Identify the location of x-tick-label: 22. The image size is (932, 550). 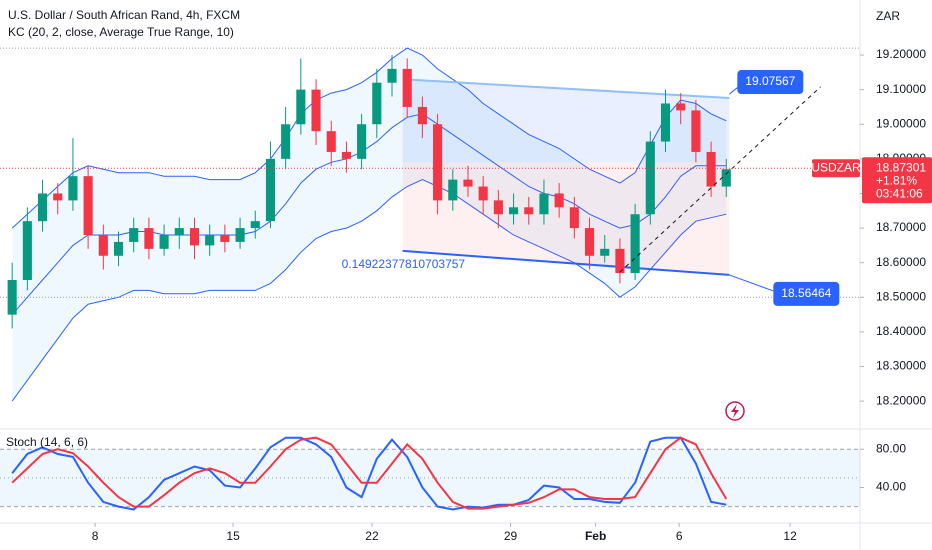
(372, 536).